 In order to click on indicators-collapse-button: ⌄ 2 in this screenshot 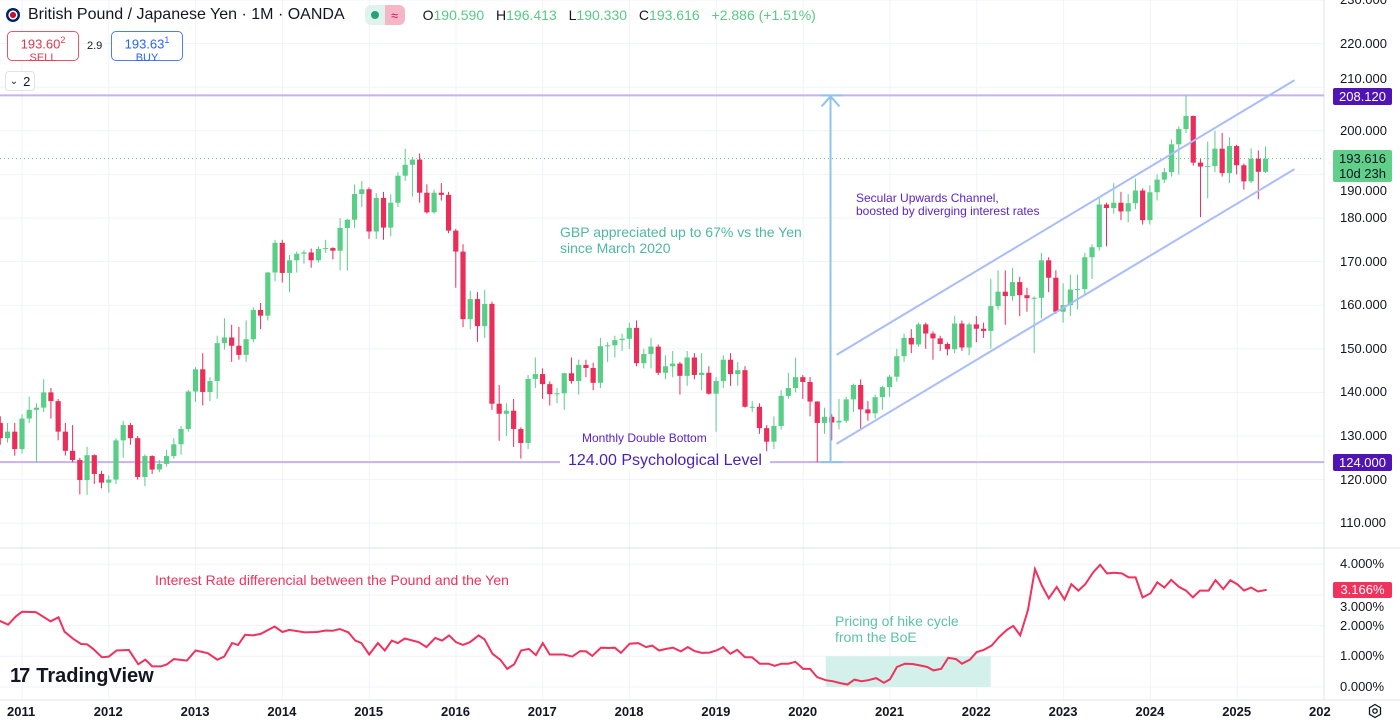, I will do `click(20, 81)`.